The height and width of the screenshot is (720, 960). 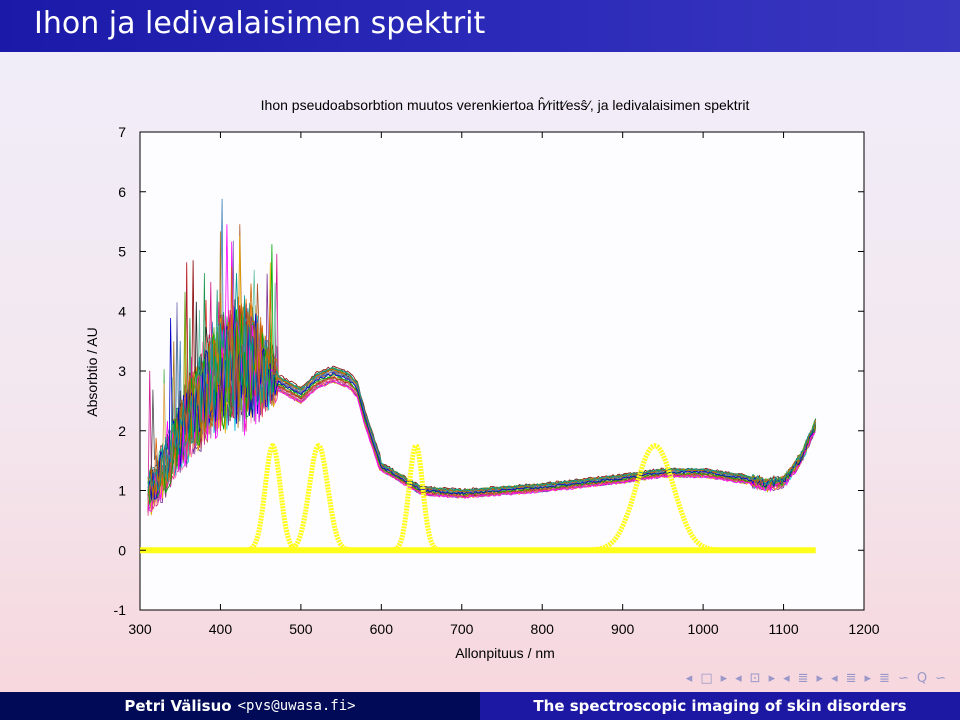 I want to click on x-tick-label: 300, so click(x=140, y=629).